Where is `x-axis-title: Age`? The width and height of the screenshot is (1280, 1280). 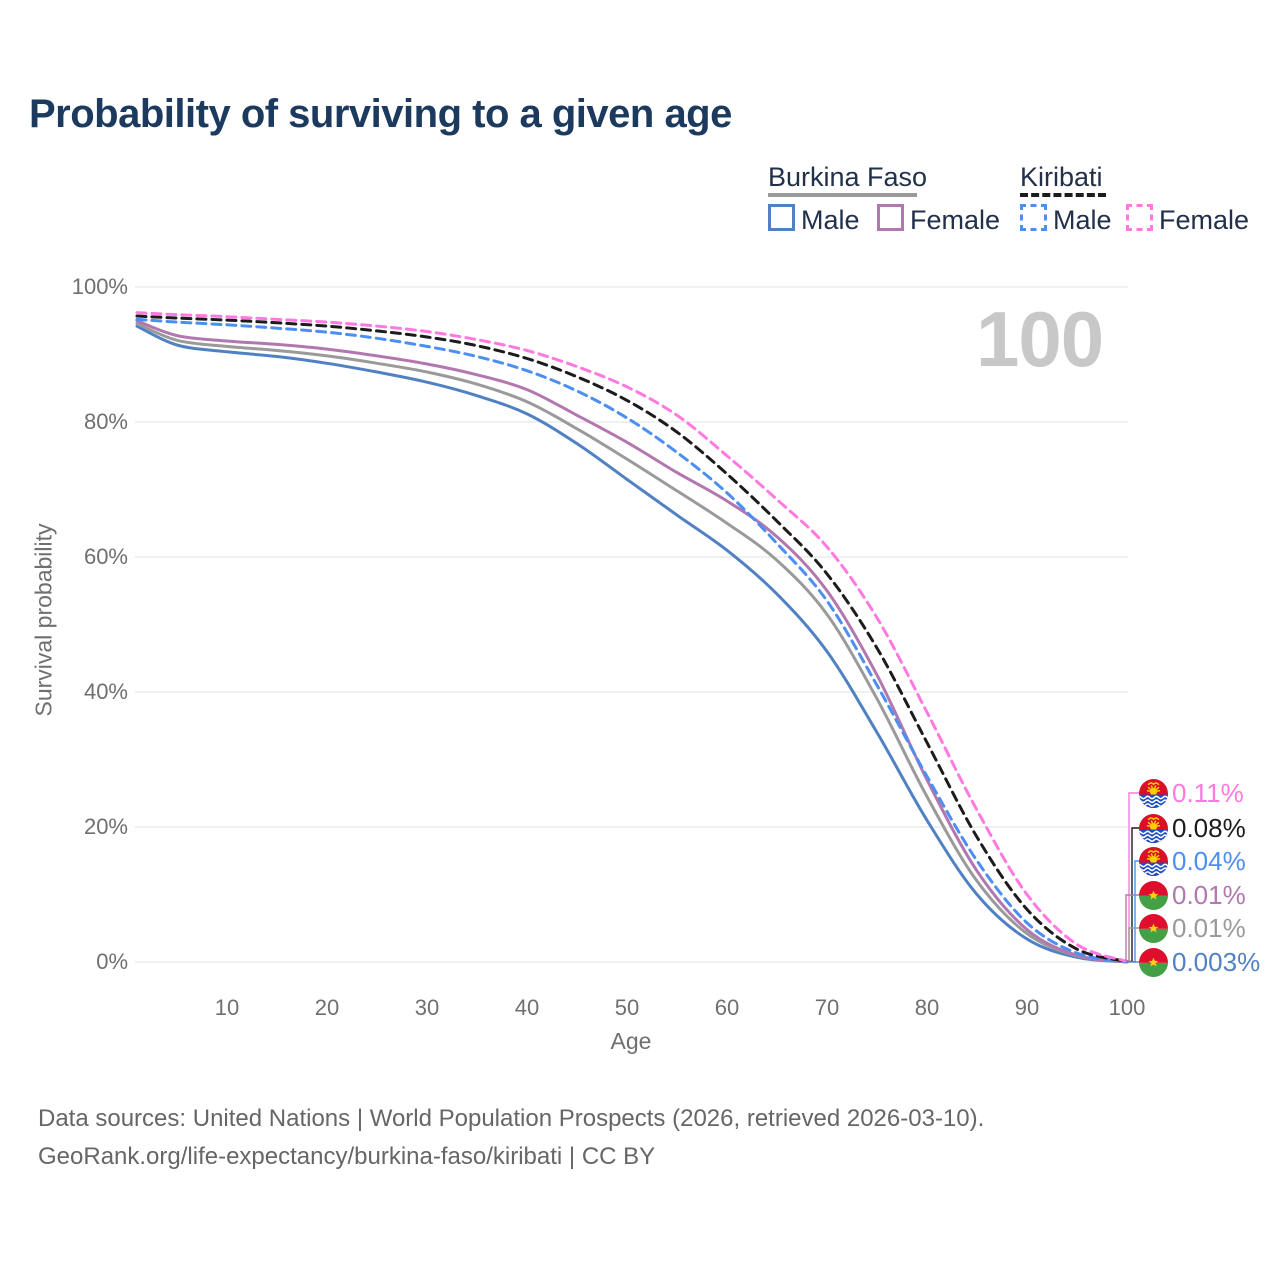
x-axis-title: Age is located at coordinates (631, 1041).